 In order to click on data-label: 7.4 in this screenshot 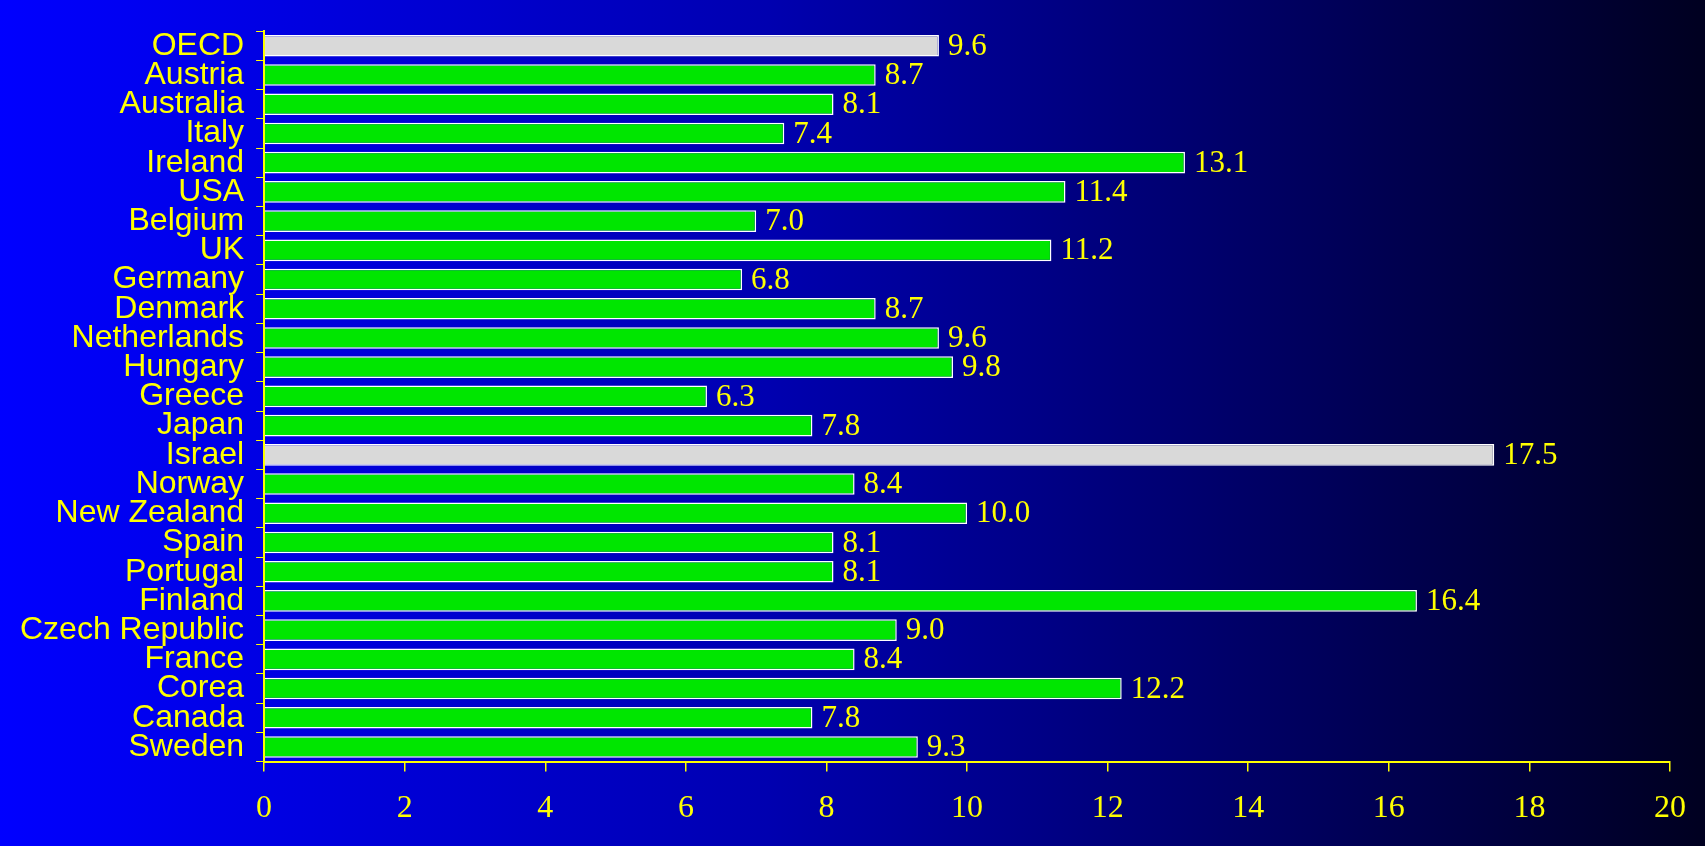, I will do `click(813, 132)`.